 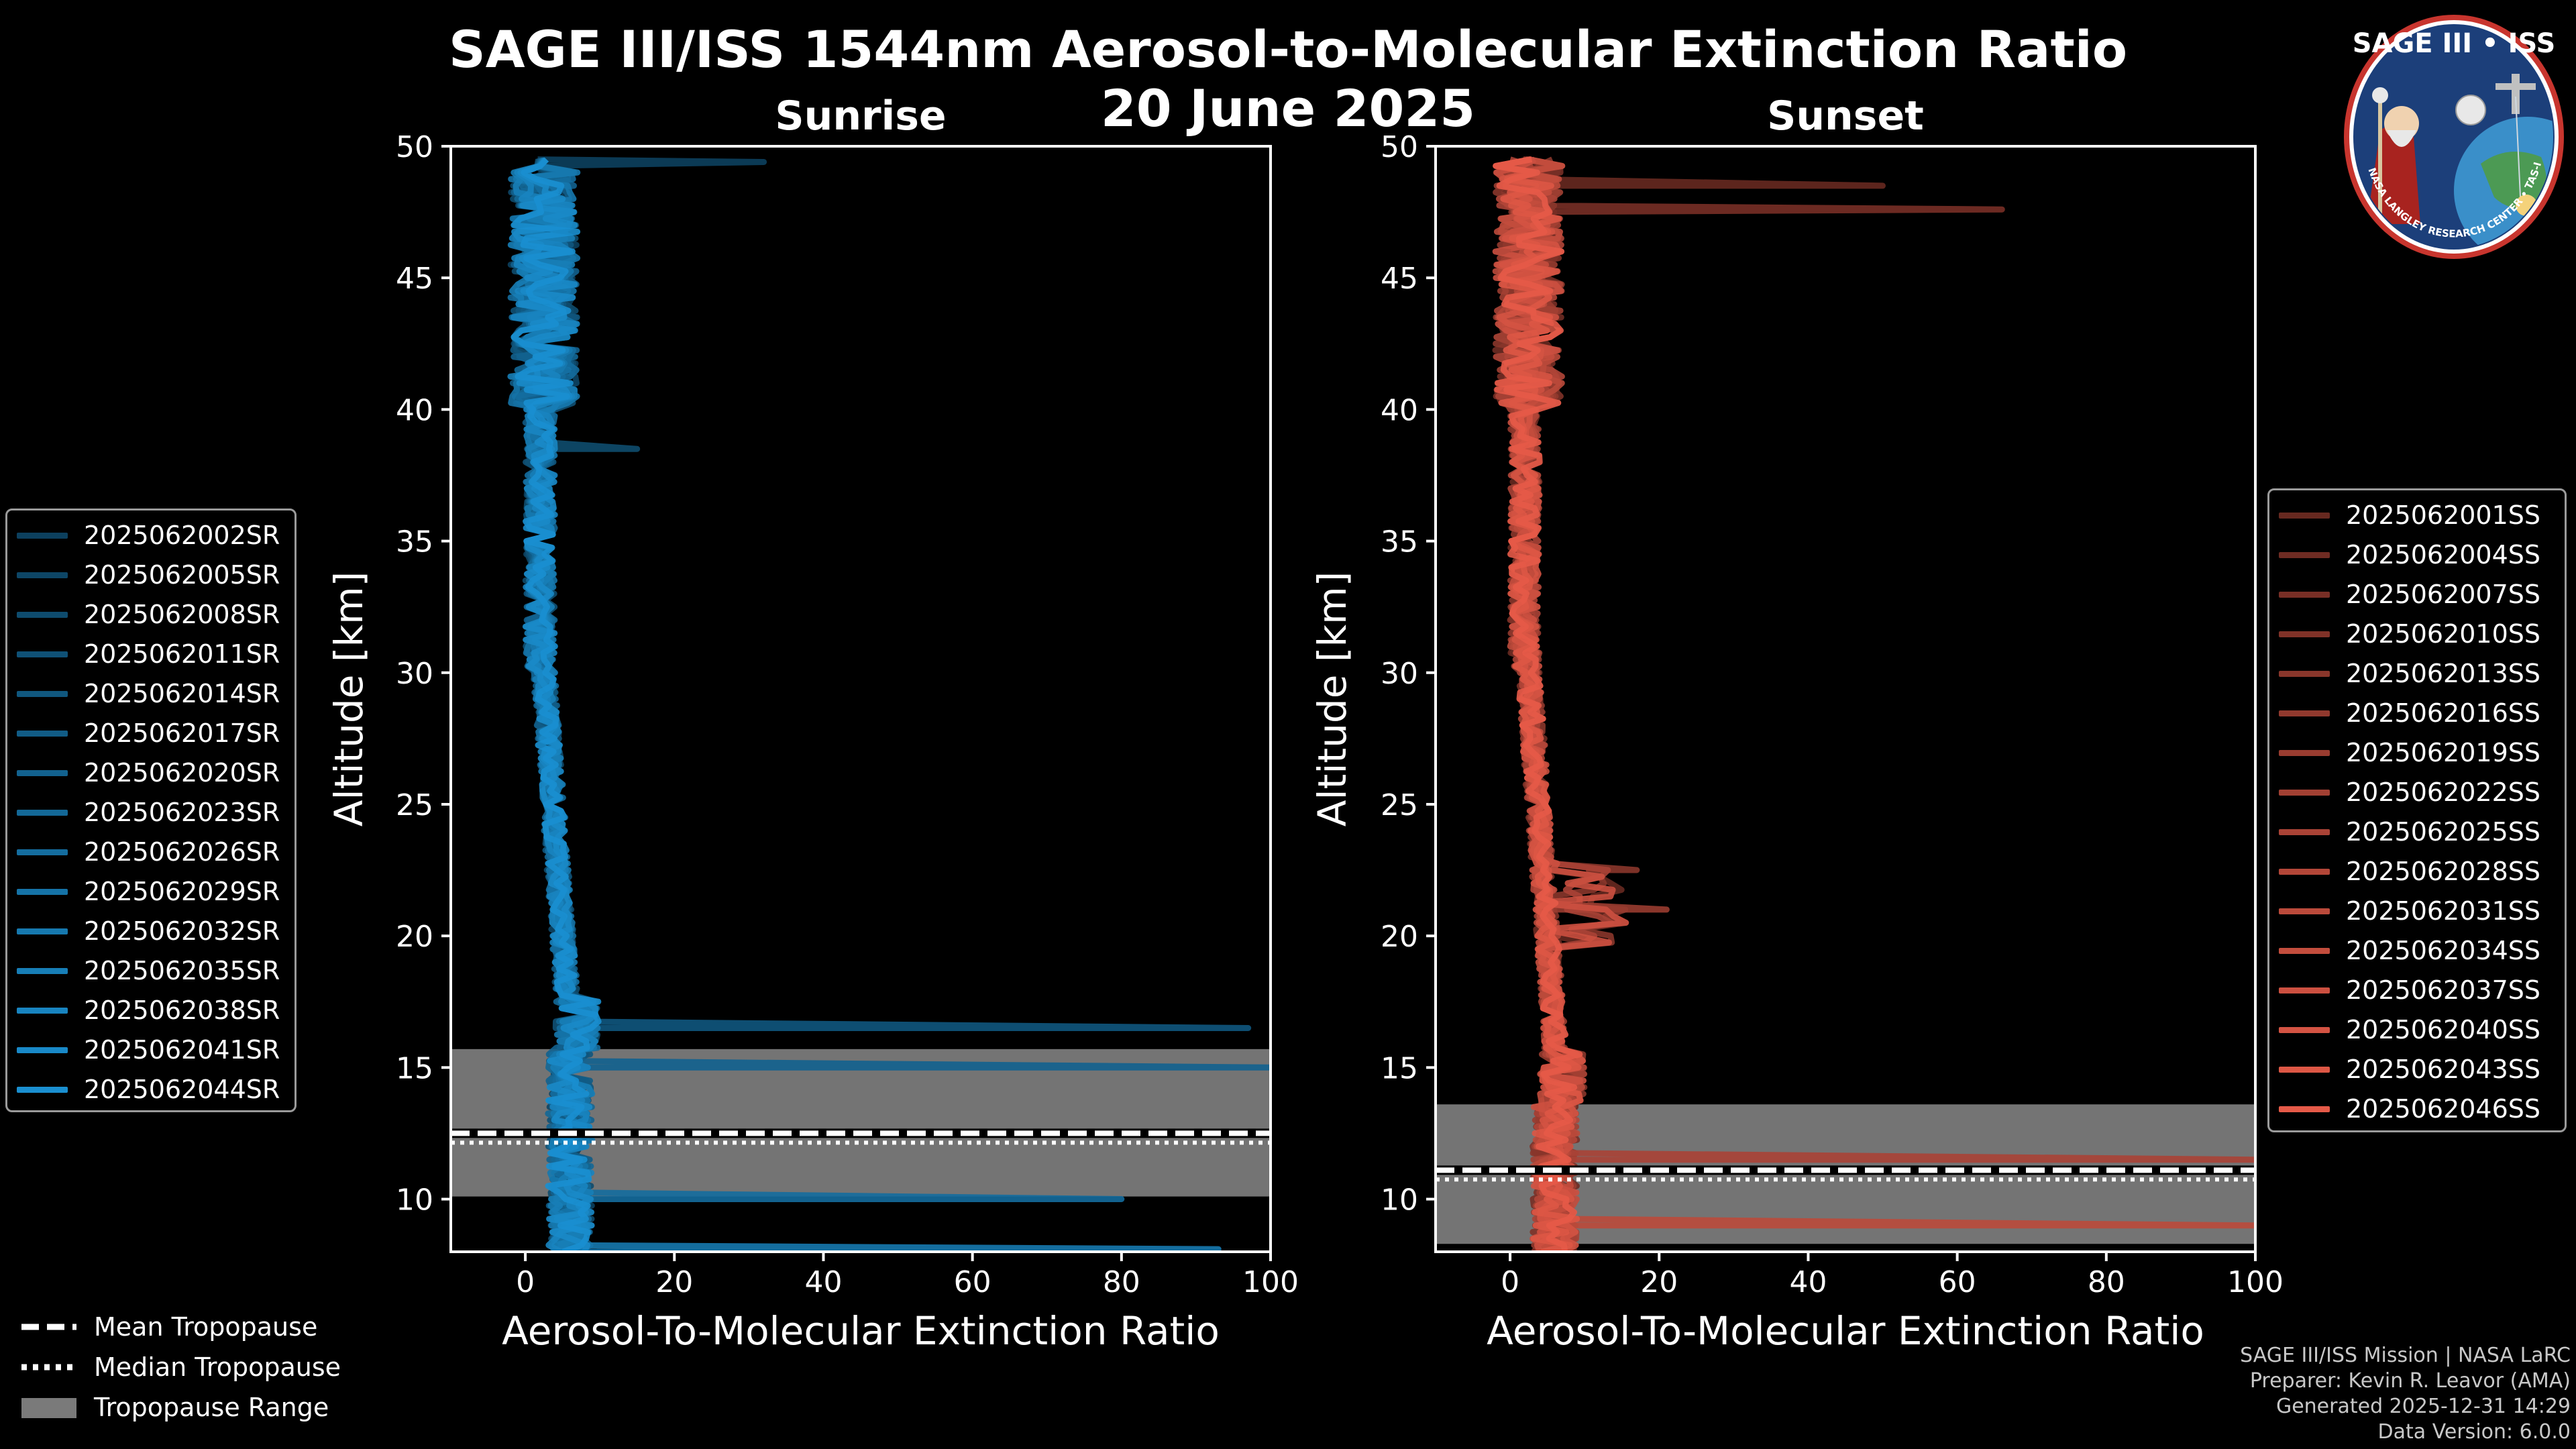 I want to click on sunset-legend-item: 2025062022SS, so click(x=2404, y=792).